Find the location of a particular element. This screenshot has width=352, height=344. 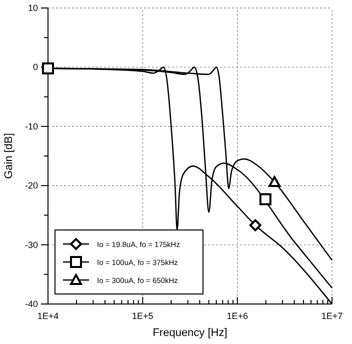

x-tick-label: 1E+5 is located at coordinates (143, 316).